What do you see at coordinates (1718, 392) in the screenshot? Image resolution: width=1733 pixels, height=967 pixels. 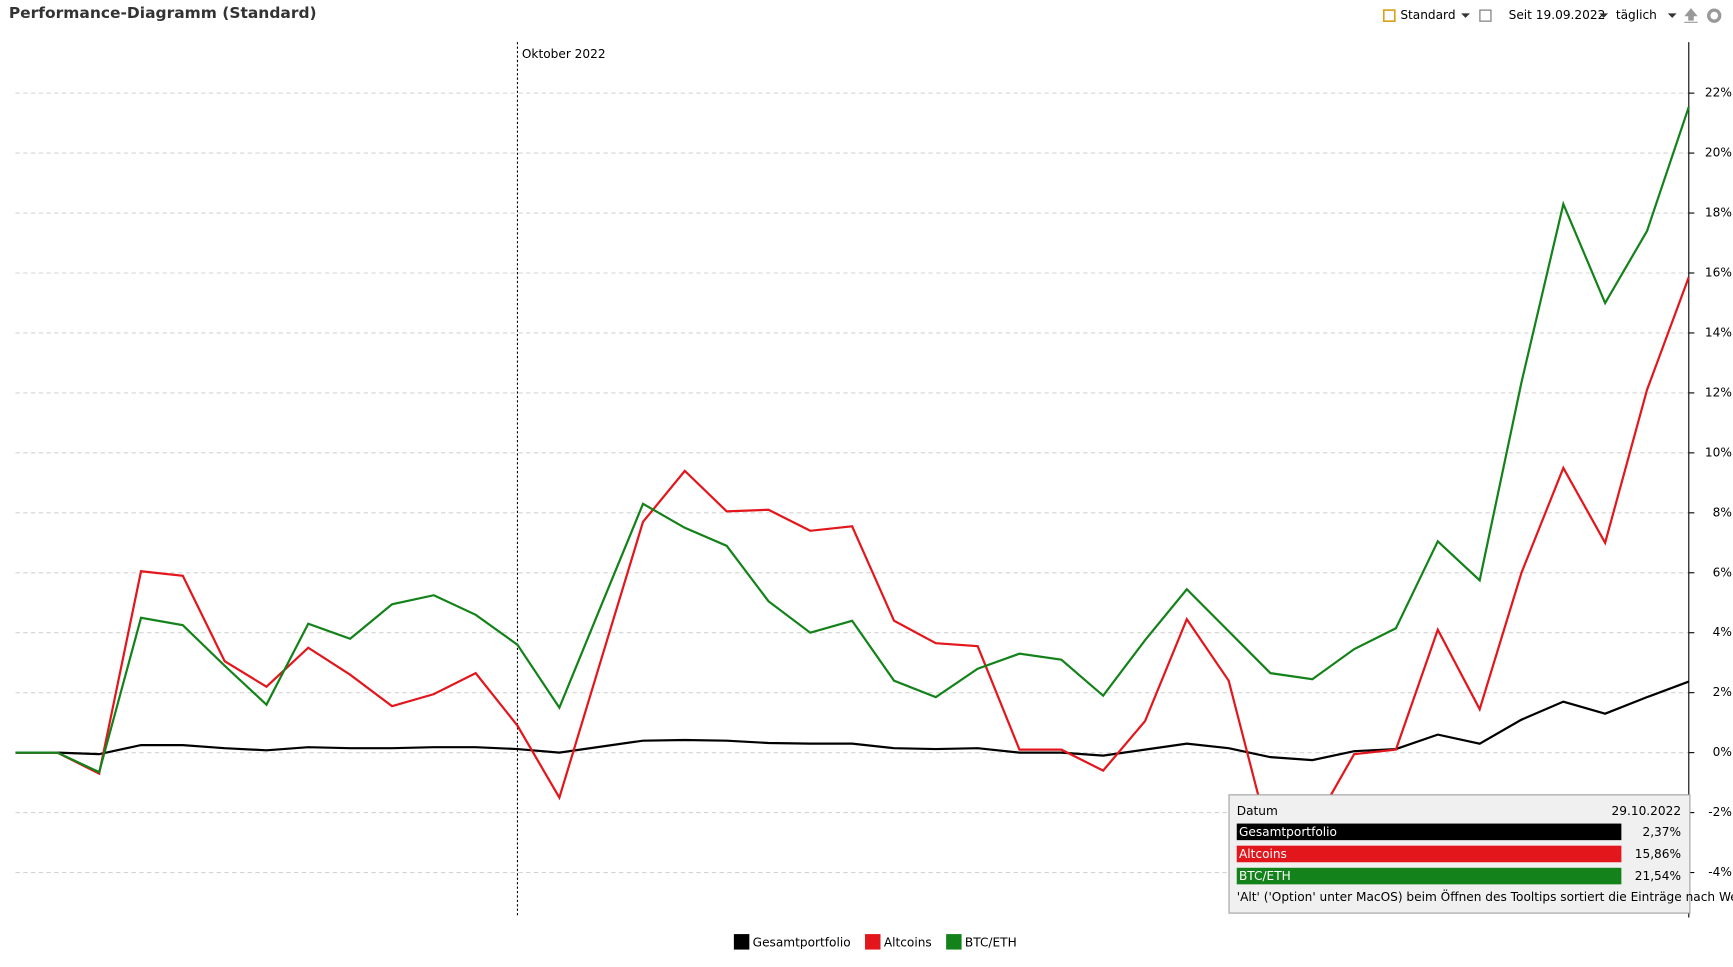 I see `y-tick-label: 12%` at bounding box center [1718, 392].